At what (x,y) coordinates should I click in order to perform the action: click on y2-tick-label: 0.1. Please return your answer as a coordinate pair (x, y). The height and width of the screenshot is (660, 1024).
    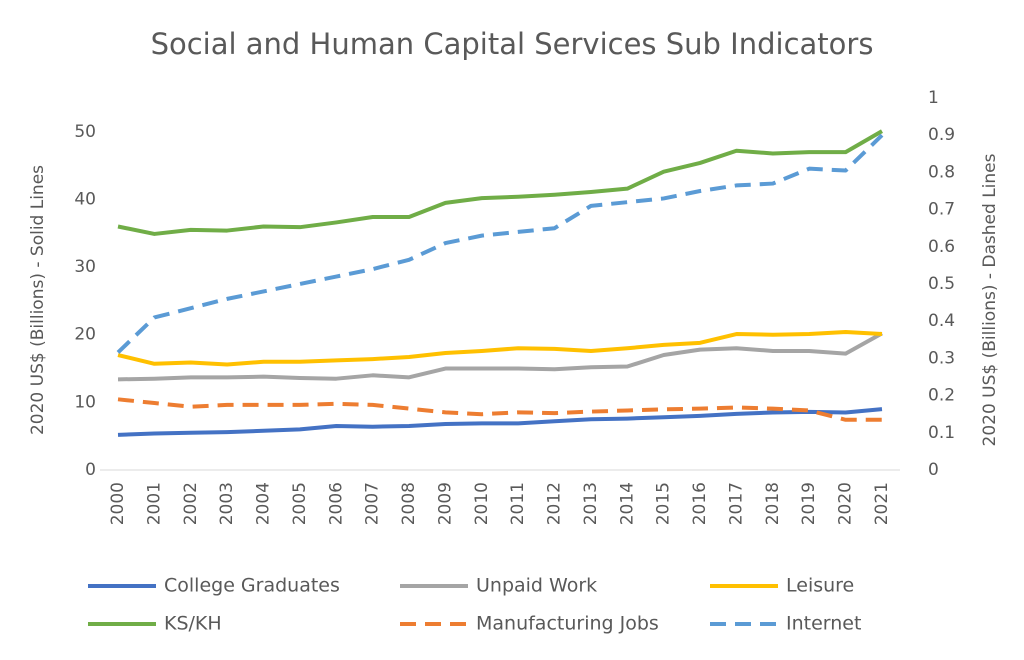
    Looking at the image, I should click on (941, 433).